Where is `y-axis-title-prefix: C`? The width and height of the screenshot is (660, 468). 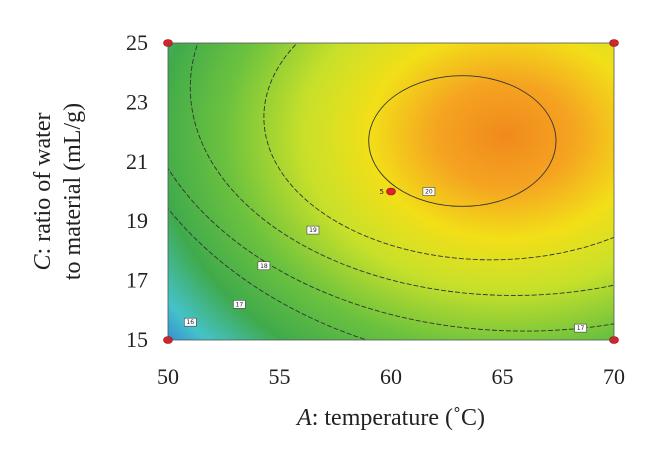 y-axis-title-prefix: C is located at coordinates (43, 261).